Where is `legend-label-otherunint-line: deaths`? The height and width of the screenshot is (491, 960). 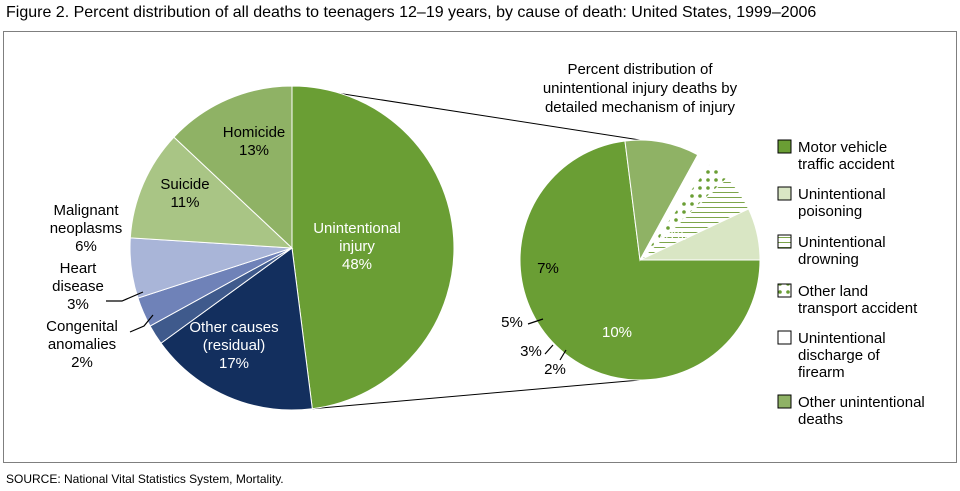
legend-label-otherunint-line: deaths is located at coordinates (820, 419).